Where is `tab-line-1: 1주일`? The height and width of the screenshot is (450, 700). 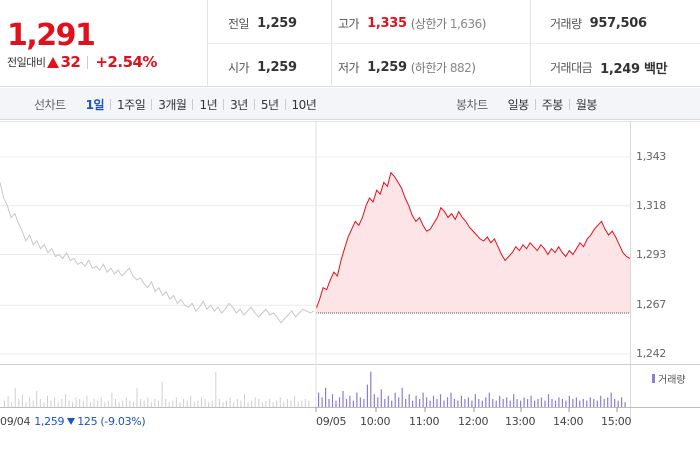
tab-line-1: 1주일 is located at coordinates (131, 104).